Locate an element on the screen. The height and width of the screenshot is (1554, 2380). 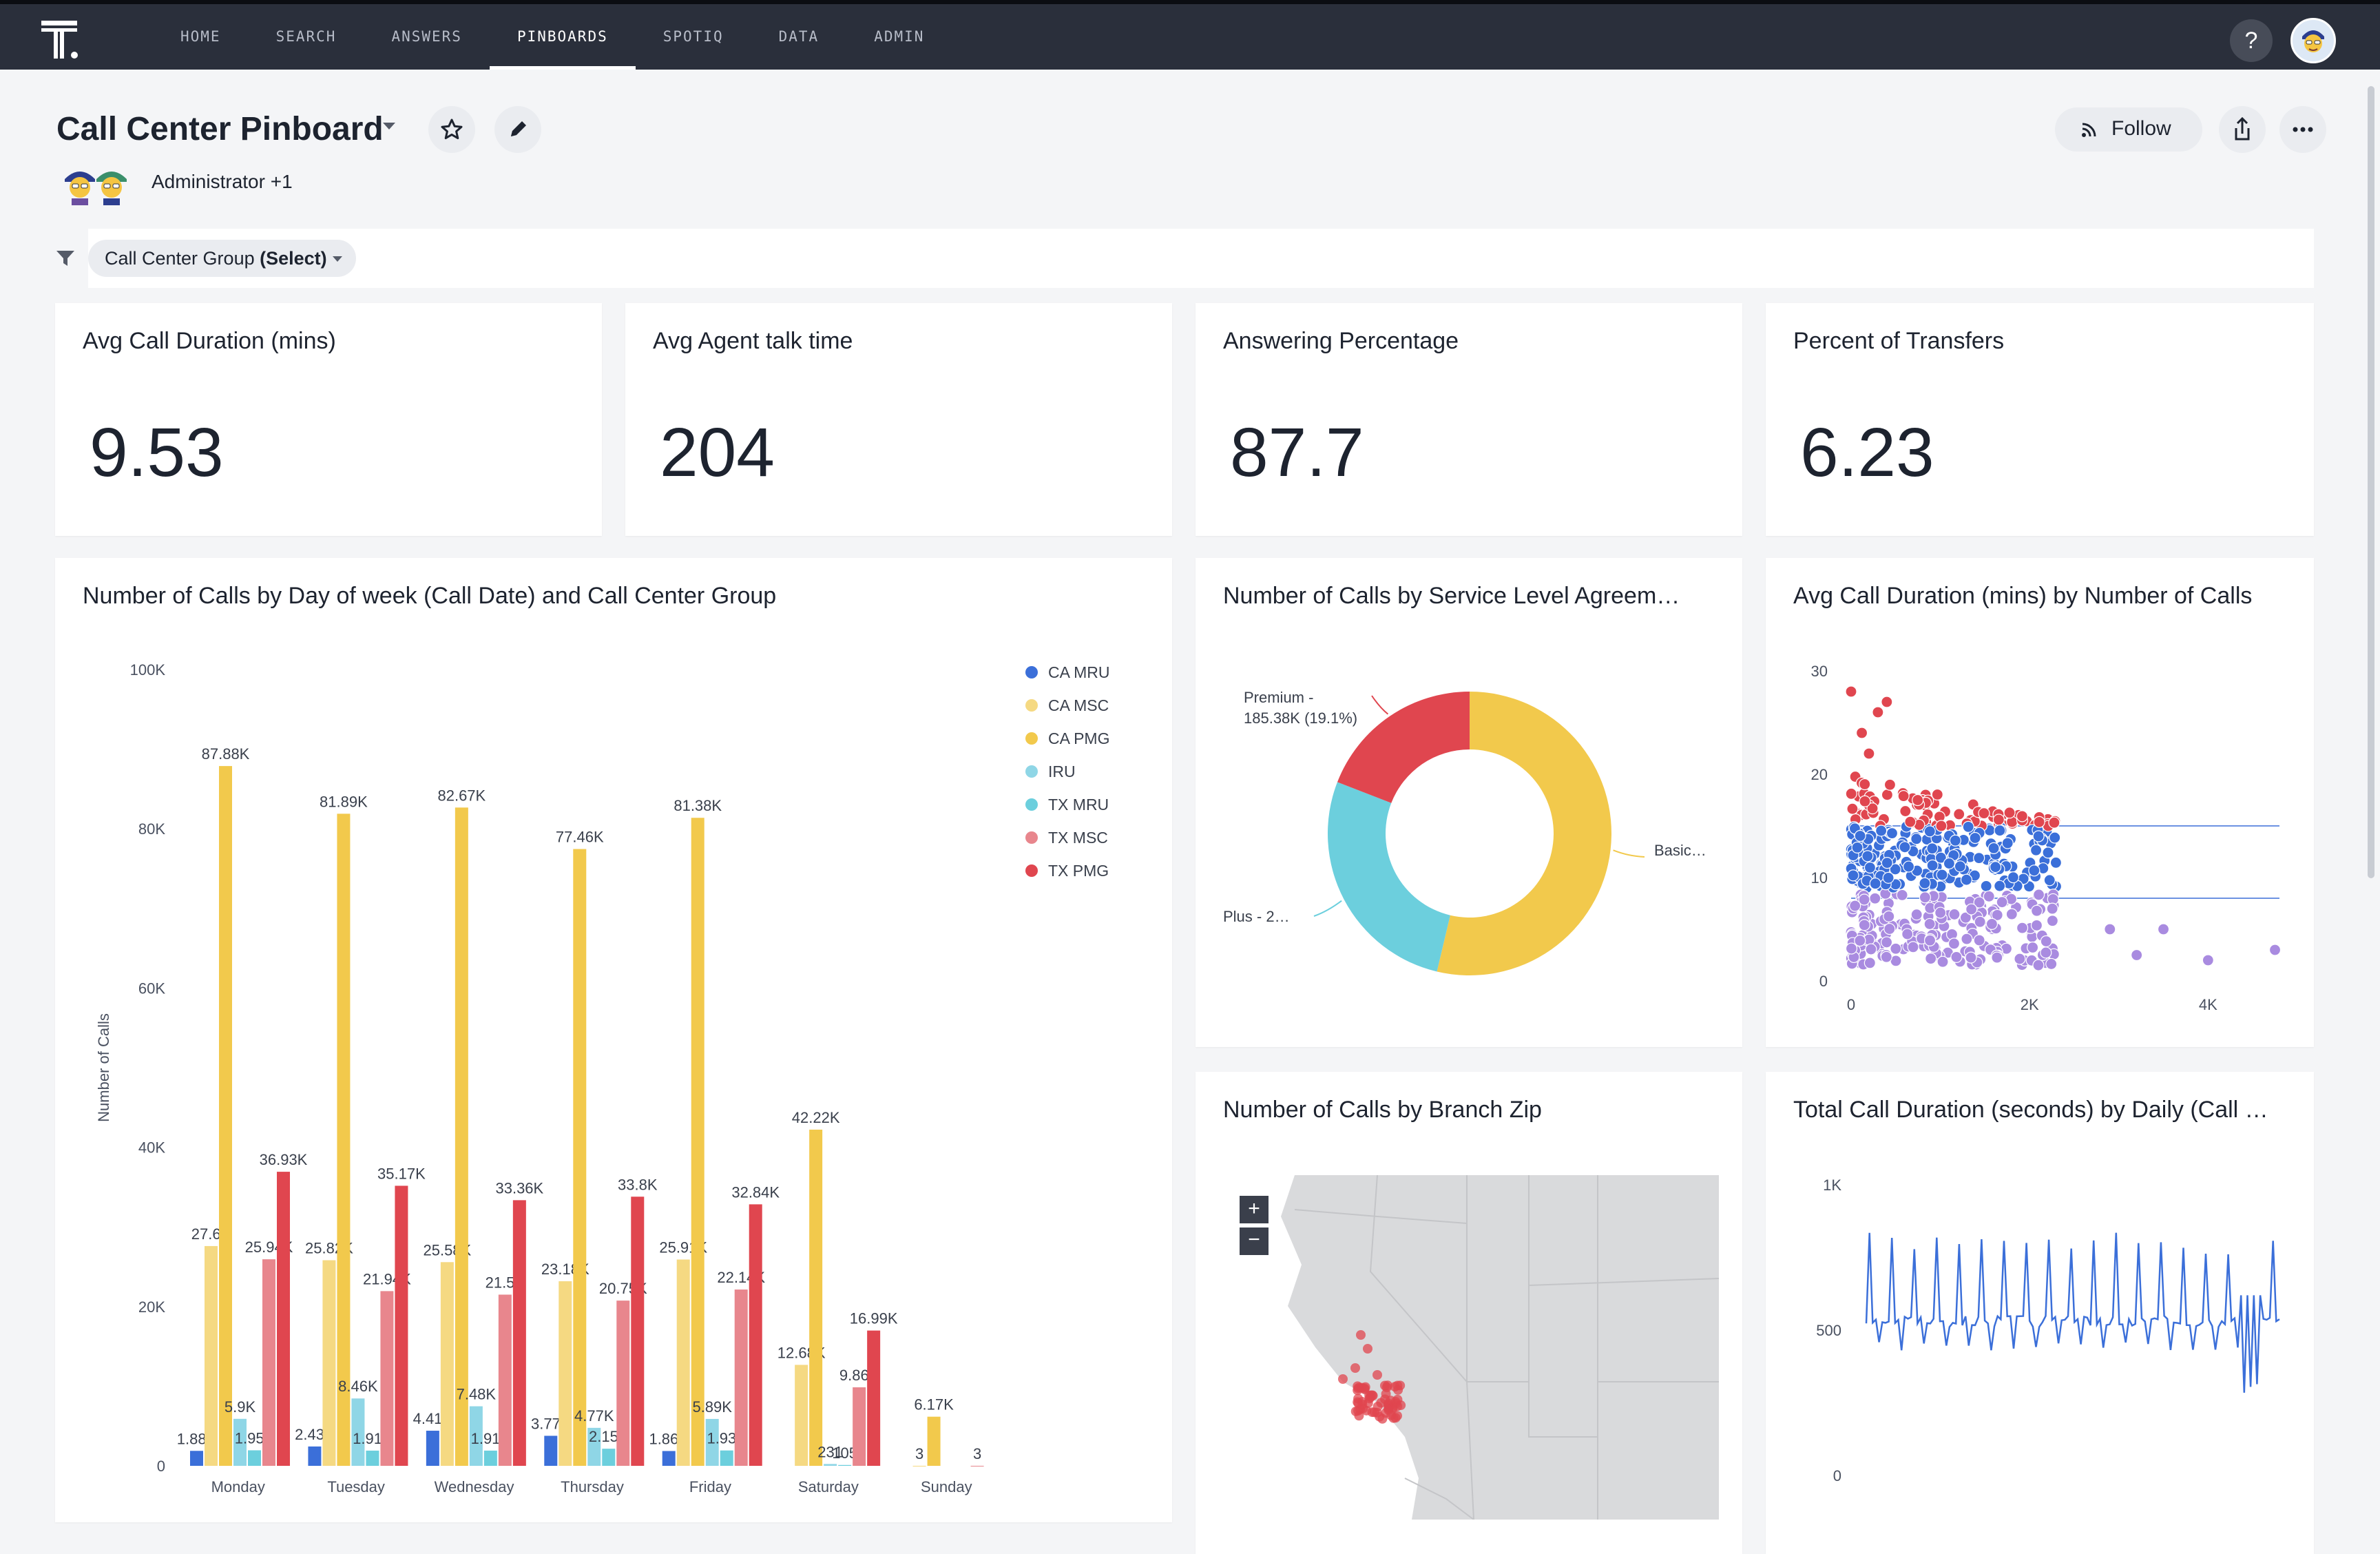
nav-item-home: HOME is located at coordinates (200, 36).